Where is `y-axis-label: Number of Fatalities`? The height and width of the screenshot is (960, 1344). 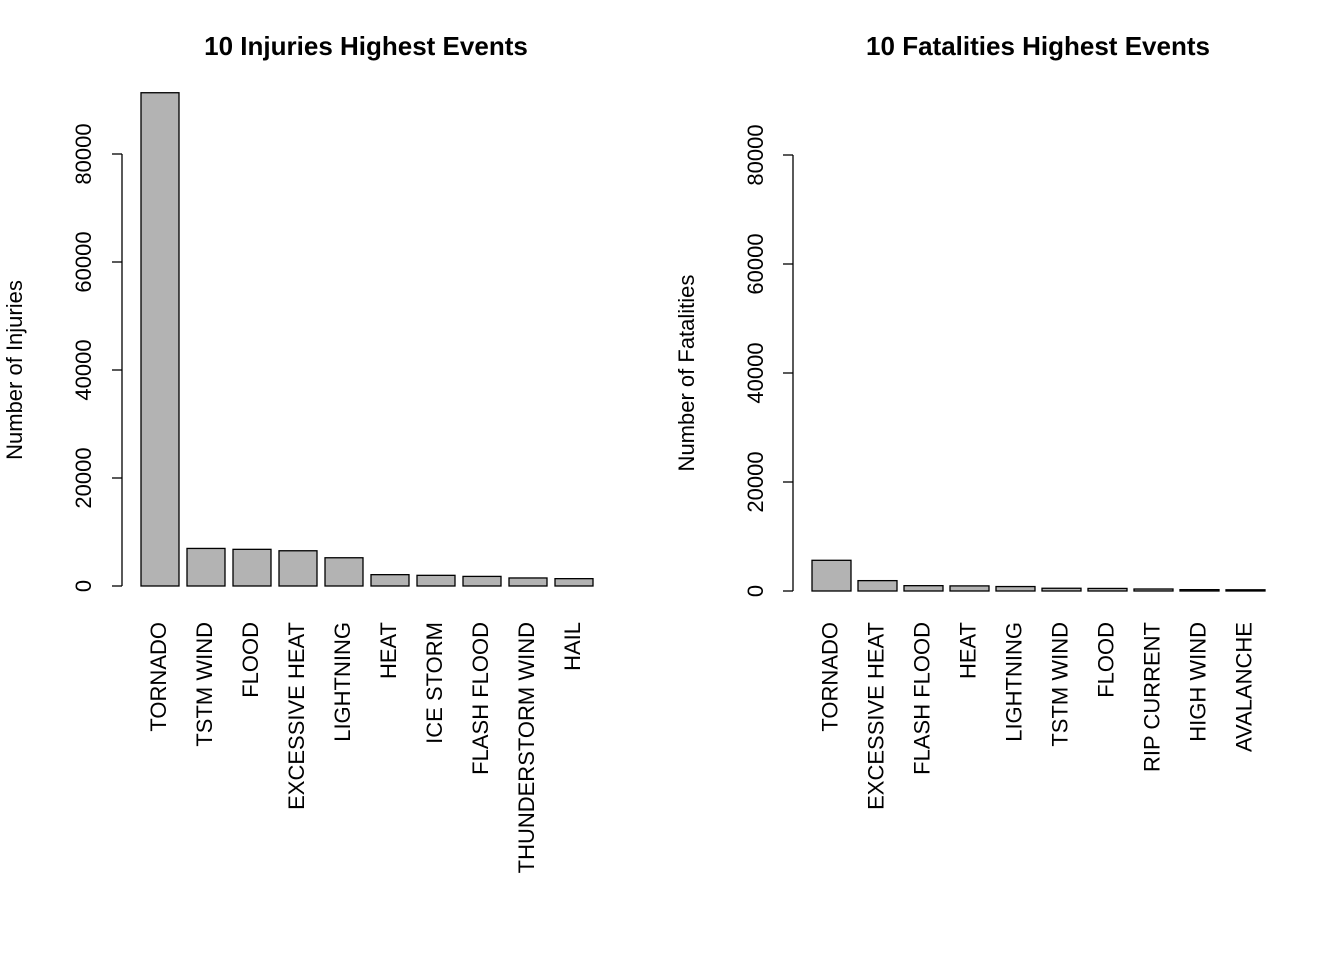
y-axis-label: Number of Fatalities is located at coordinates (686, 373).